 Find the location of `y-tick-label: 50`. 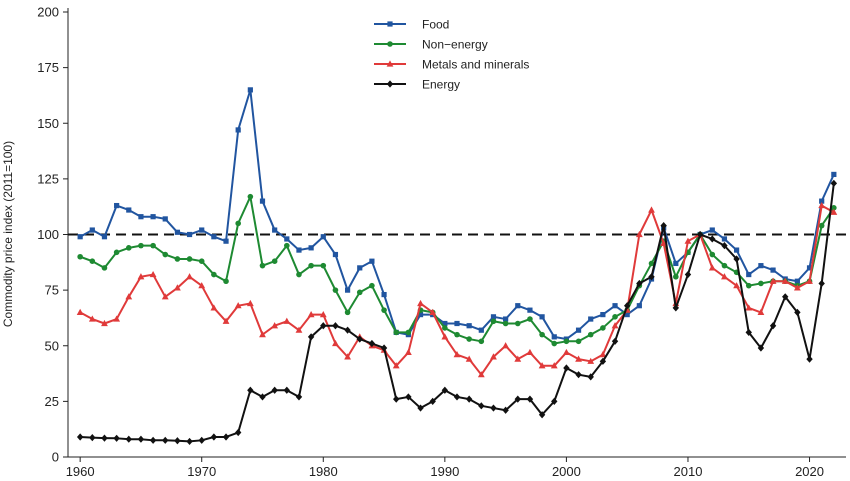

y-tick-label: 50 is located at coordinates (52, 345).